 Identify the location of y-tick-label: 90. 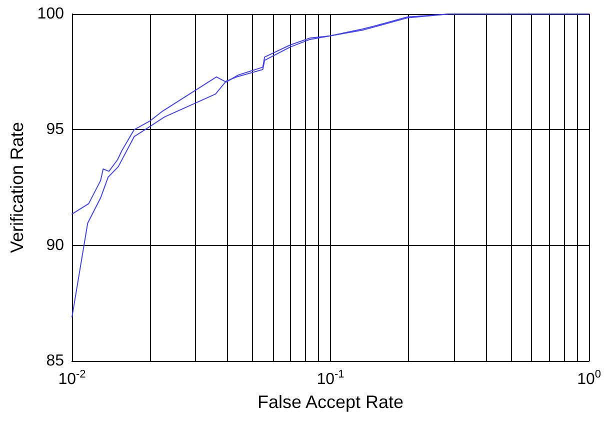
(55, 245).